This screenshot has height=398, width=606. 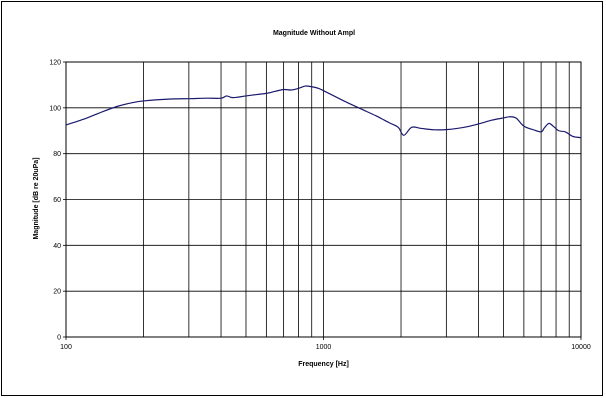 I want to click on x-tick-label: 1000, so click(x=324, y=347).